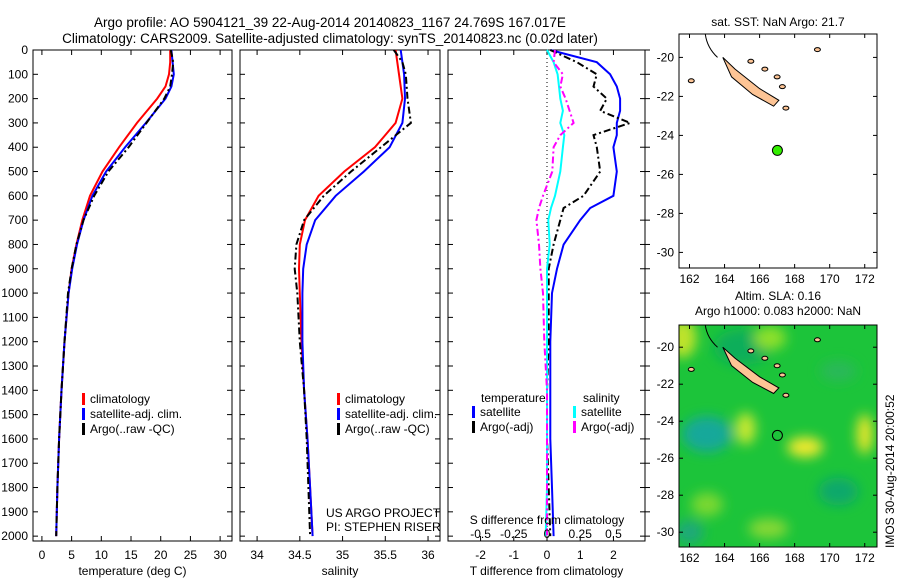 This screenshot has width=900, height=580. I want to click on y-tick-label: 400, so click(18, 147).